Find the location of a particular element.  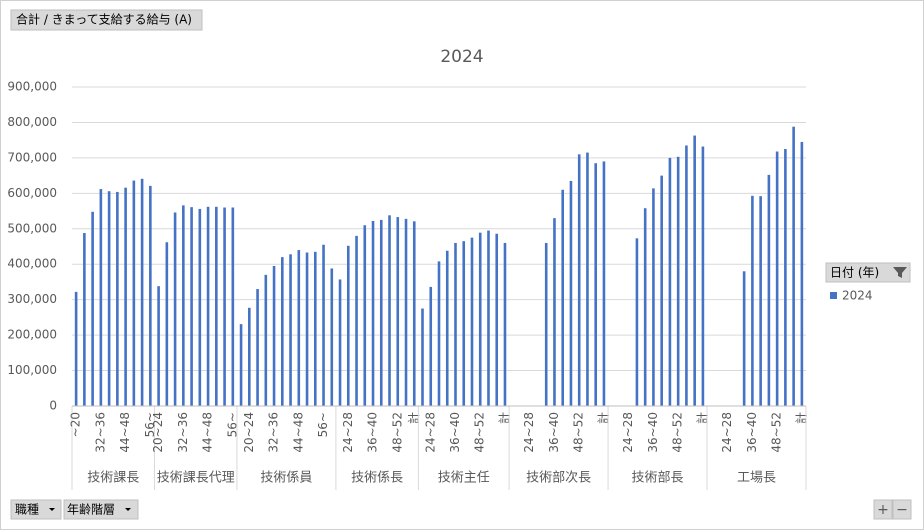

zoom-in-button is located at coordinates (883, 509).